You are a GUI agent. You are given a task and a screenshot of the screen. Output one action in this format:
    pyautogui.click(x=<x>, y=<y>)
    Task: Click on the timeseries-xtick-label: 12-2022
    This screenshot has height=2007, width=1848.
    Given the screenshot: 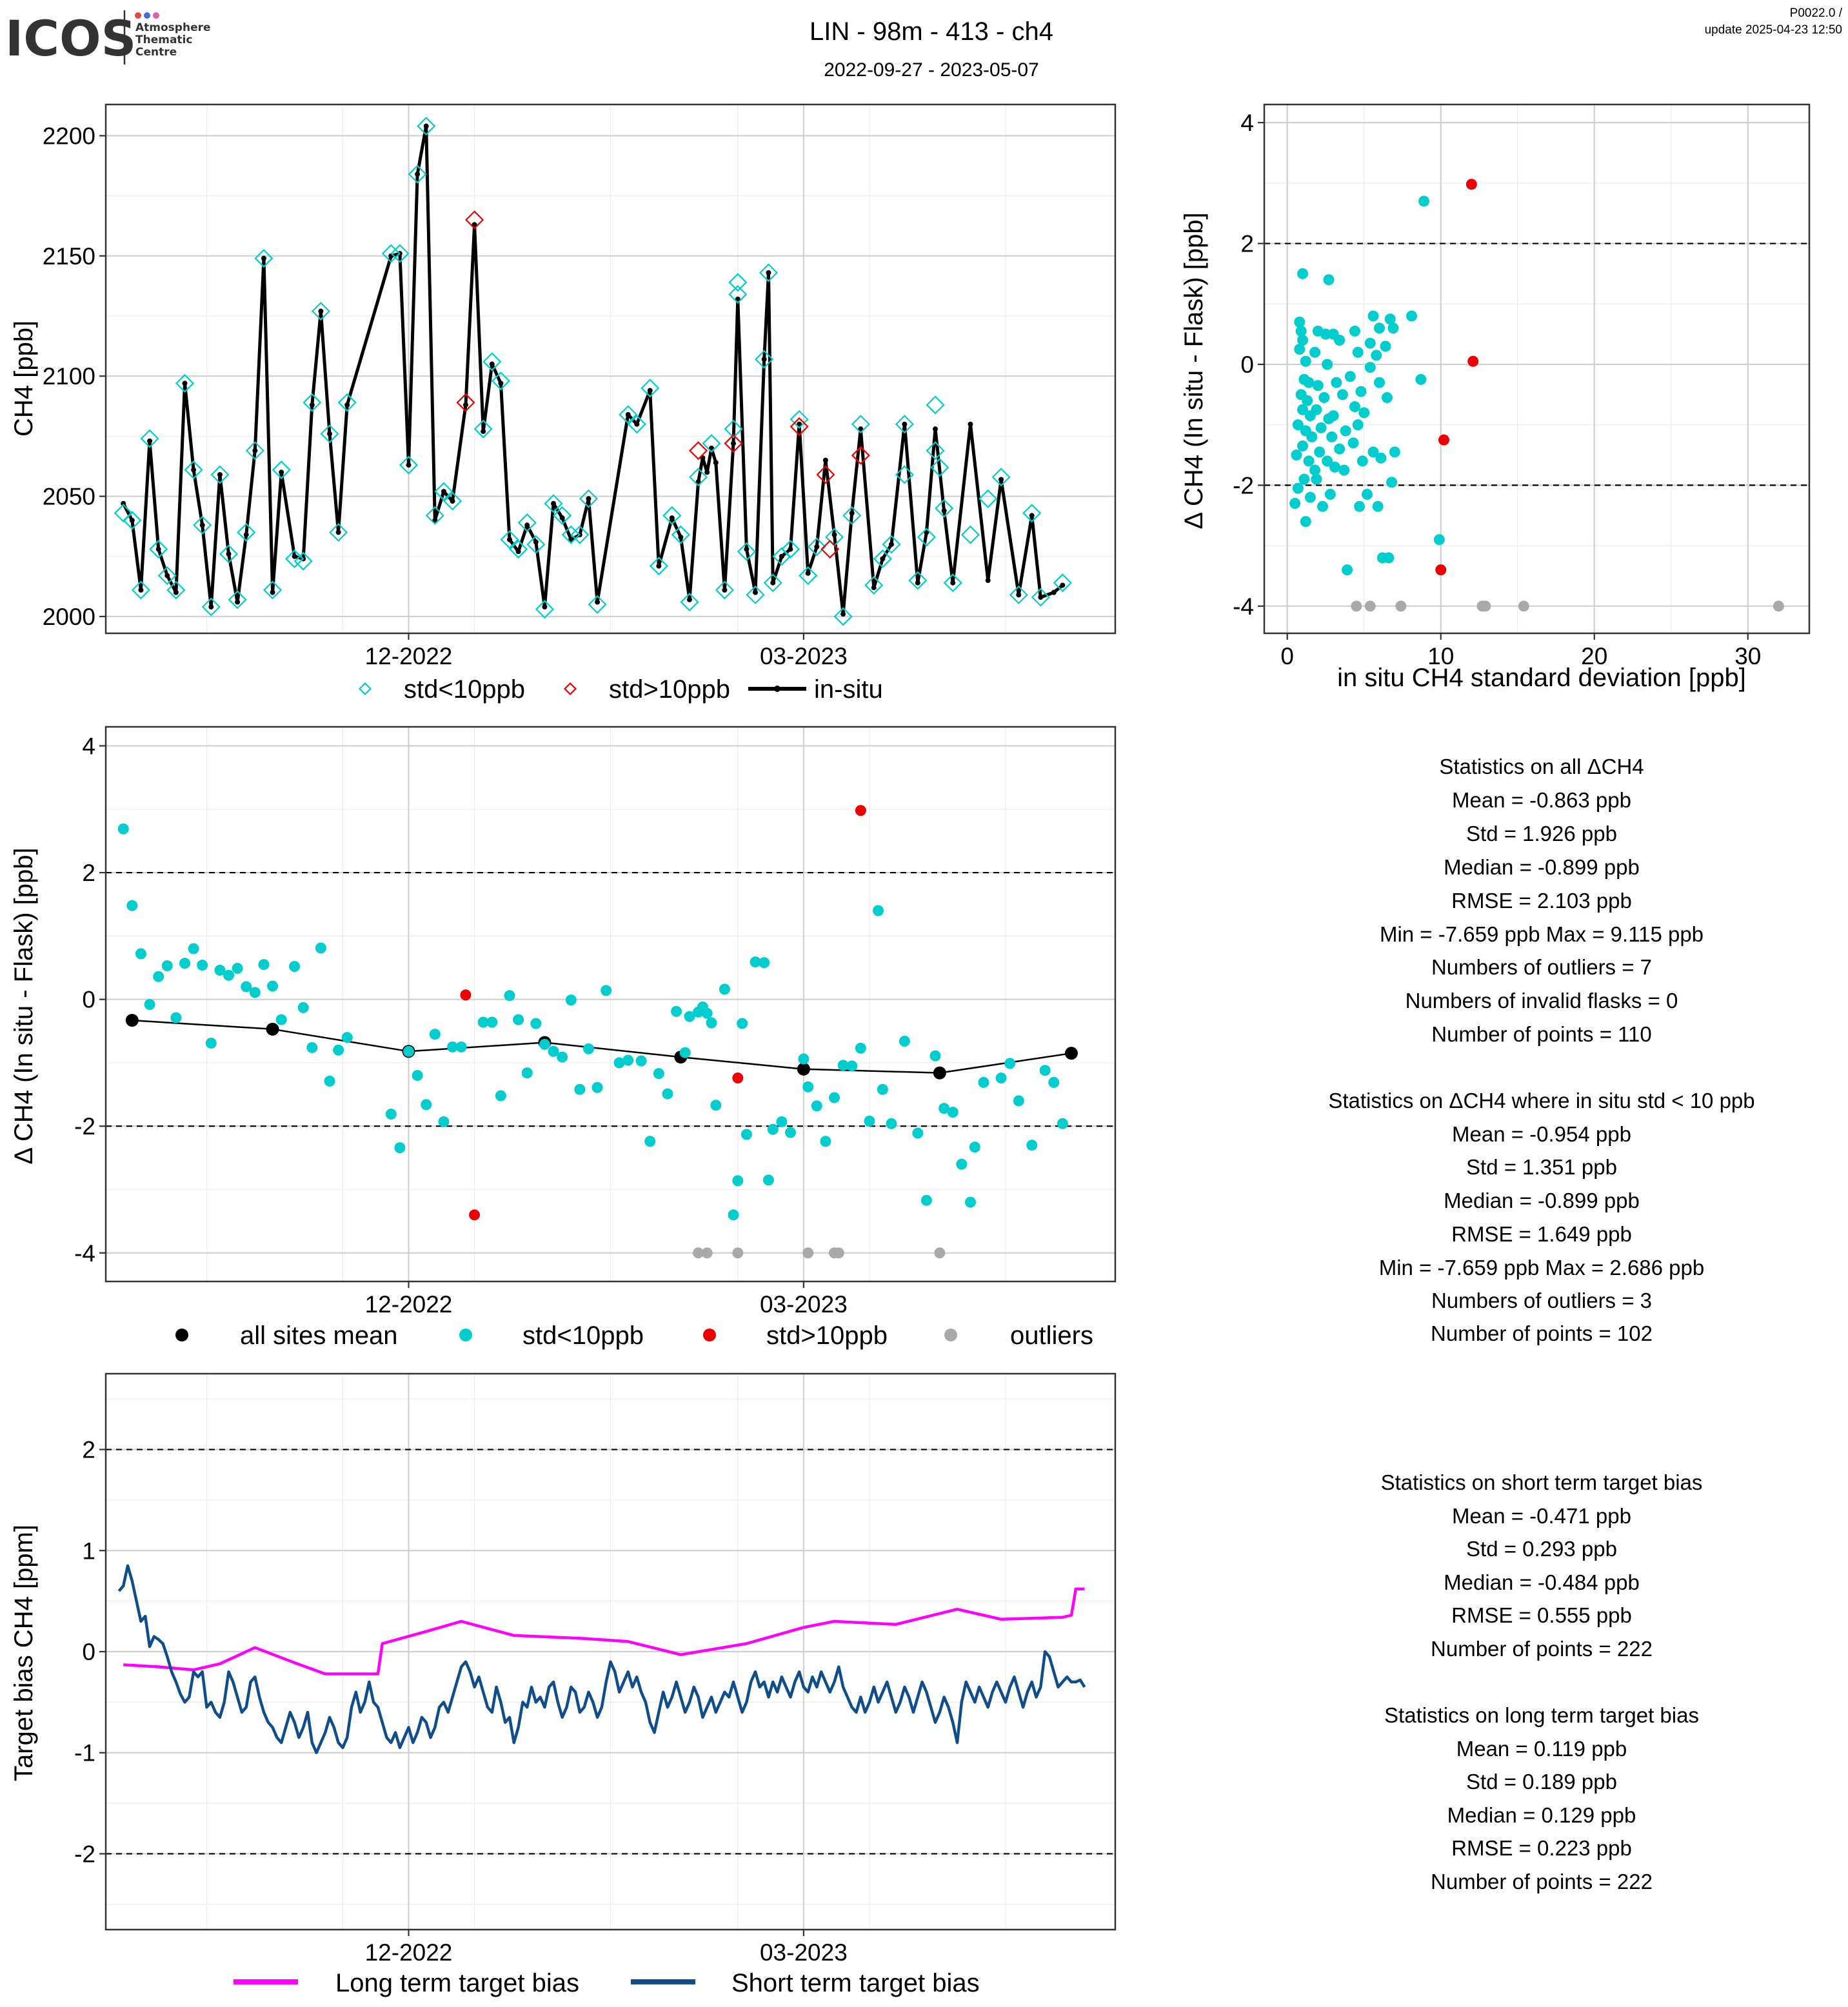 What is the action you would take?
    pyautogui.click(x=409, y=656)
    